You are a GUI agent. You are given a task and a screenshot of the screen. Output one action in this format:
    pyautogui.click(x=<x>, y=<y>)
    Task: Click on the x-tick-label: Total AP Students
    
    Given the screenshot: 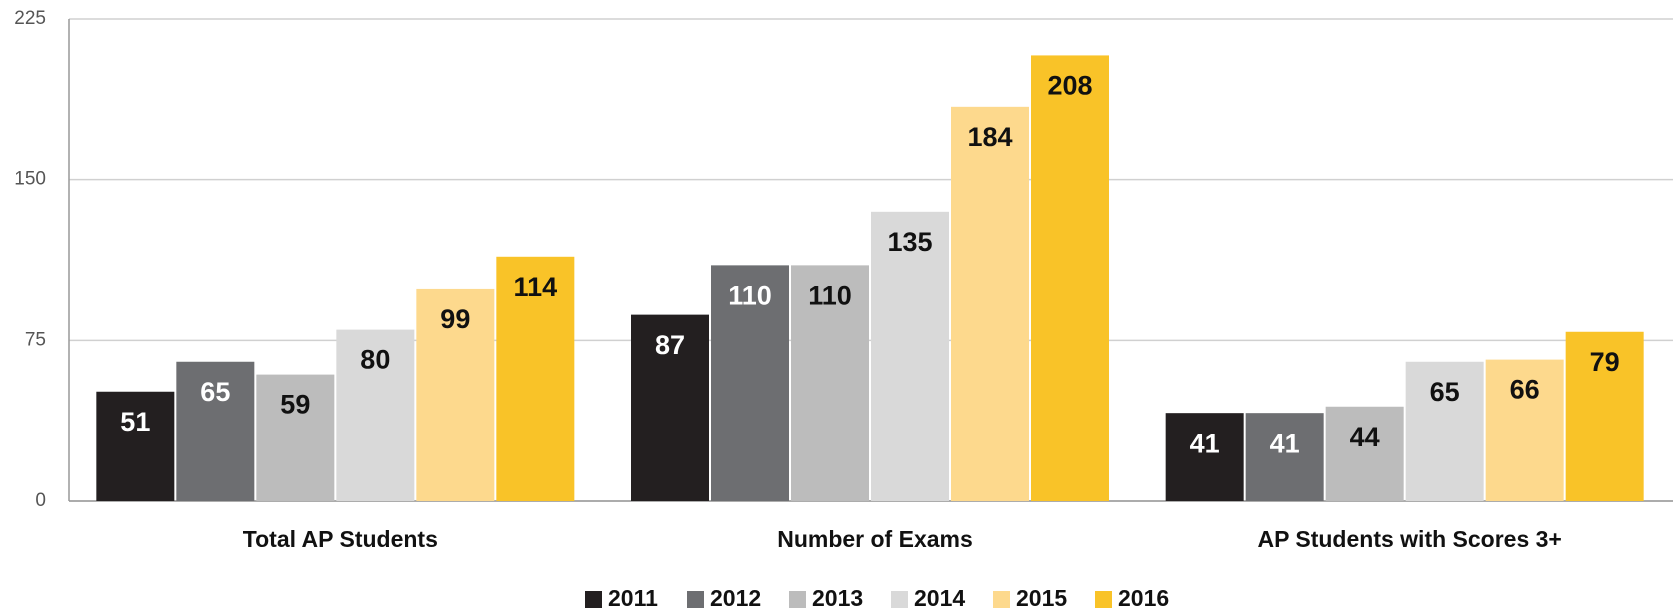 What is the action you would take?
    pyautogui.click(x=340, y=539)
    